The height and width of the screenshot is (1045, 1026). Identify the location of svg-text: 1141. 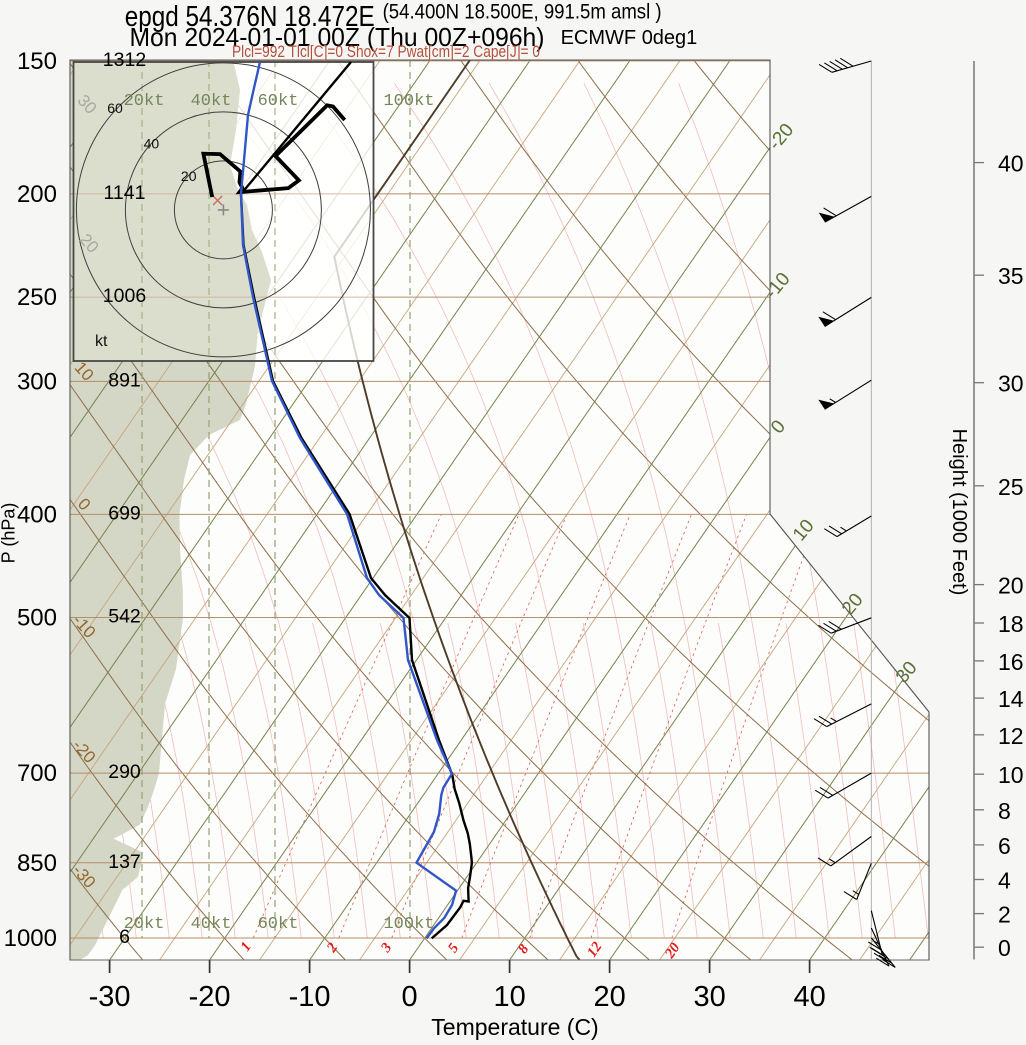
(125, 193).